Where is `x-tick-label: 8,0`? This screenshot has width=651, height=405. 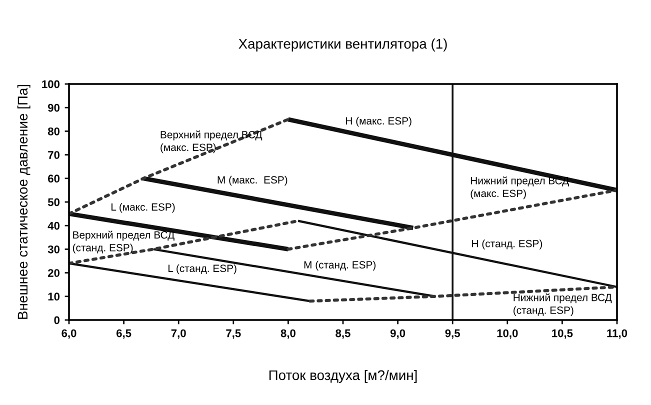 x-tick-label: 8,0 is located at coordinates (288, 334).